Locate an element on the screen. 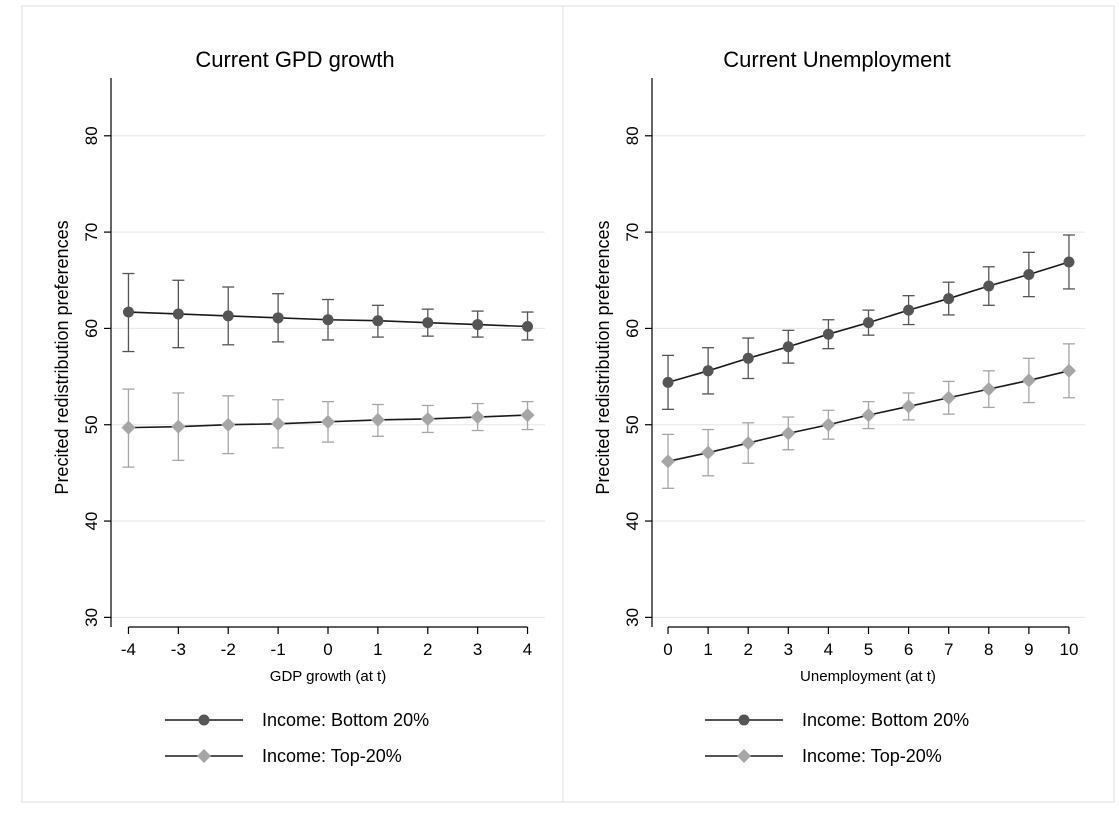 This screenshot has height=814, width=1119. x-tick-label: -2 is located at coordinates (228, 649).